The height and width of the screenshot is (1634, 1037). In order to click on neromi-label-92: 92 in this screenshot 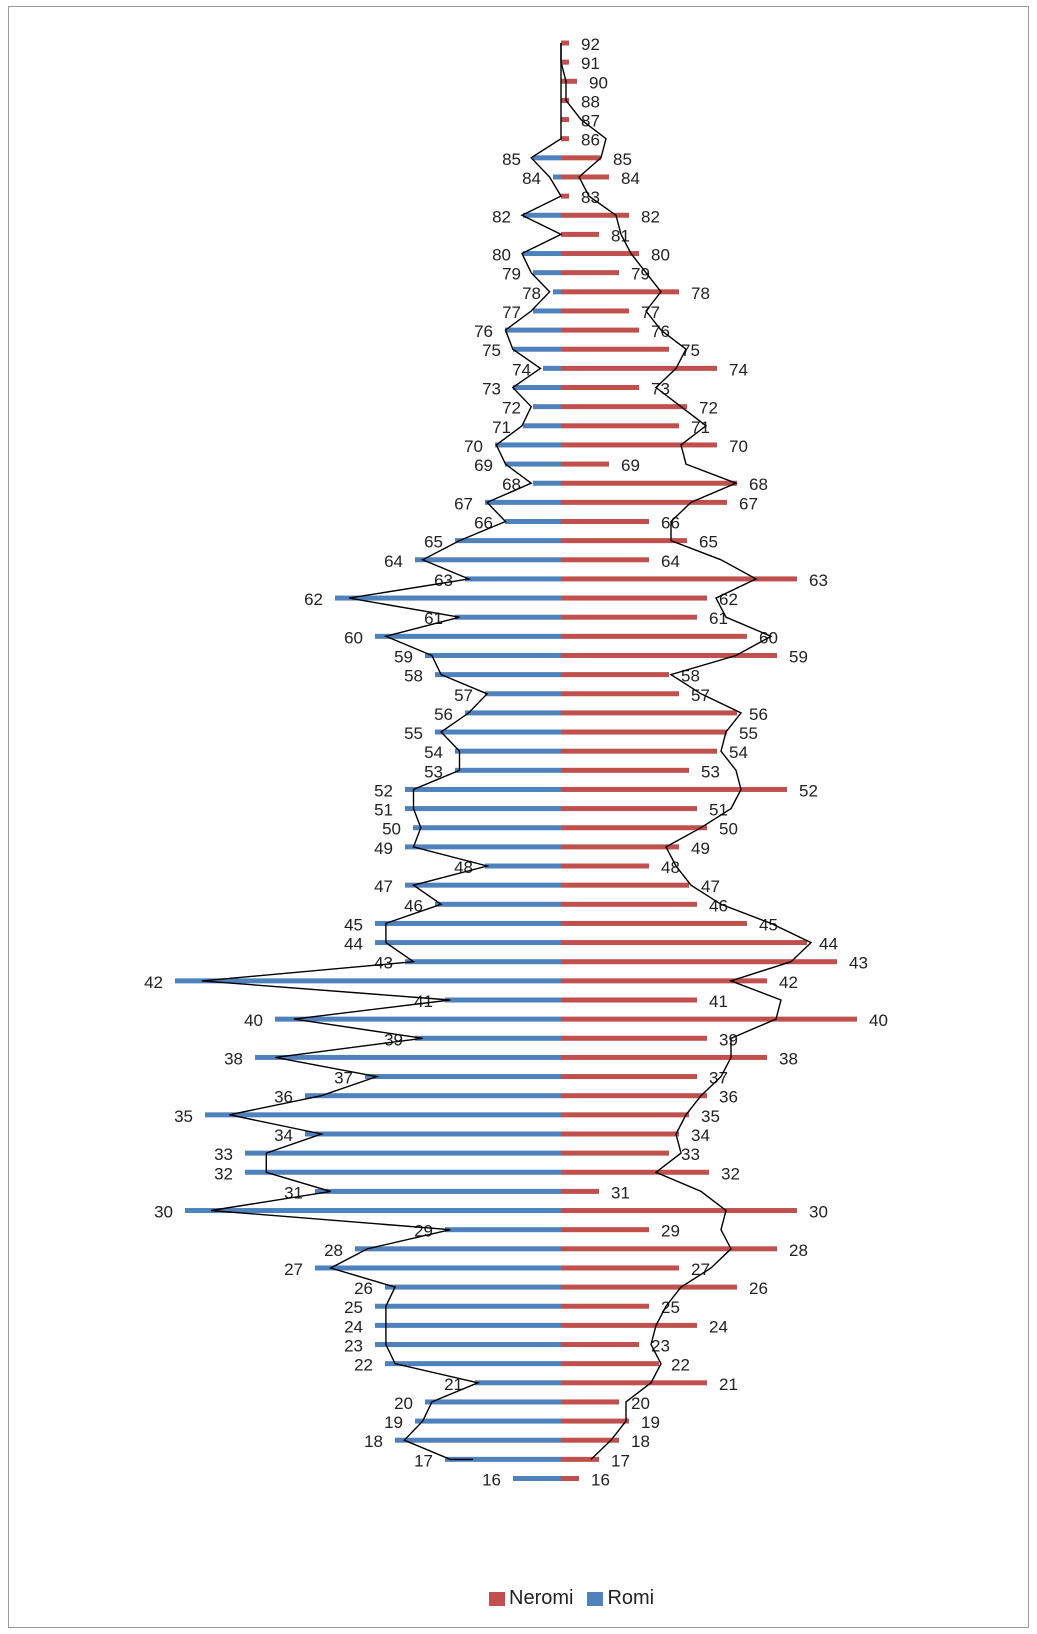, I will do `click(590, 44)`.